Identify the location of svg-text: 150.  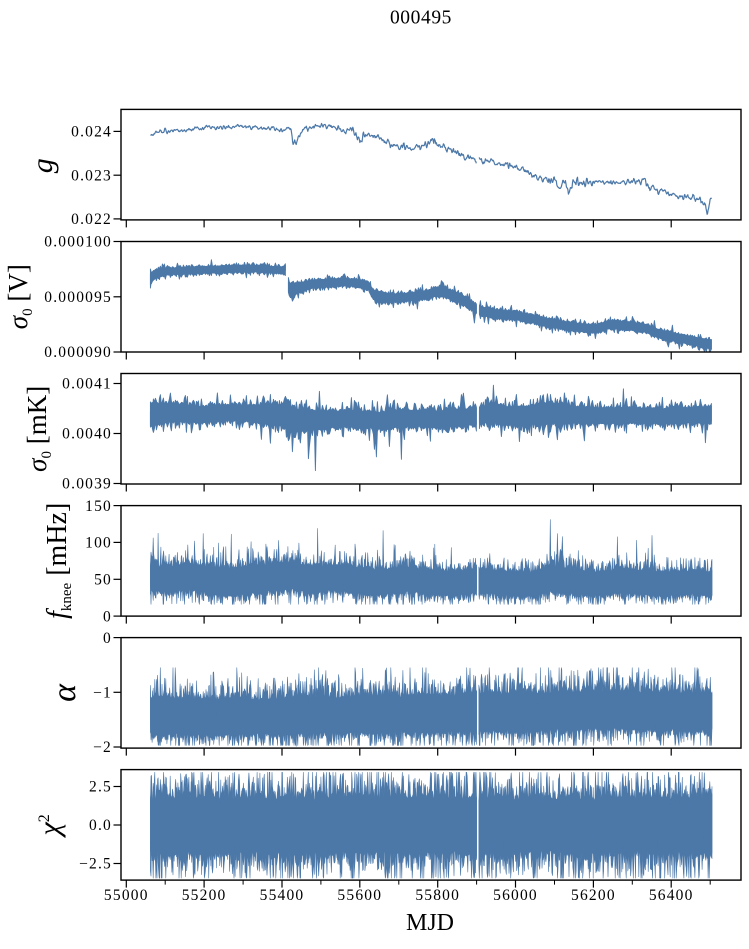
(98, 506).